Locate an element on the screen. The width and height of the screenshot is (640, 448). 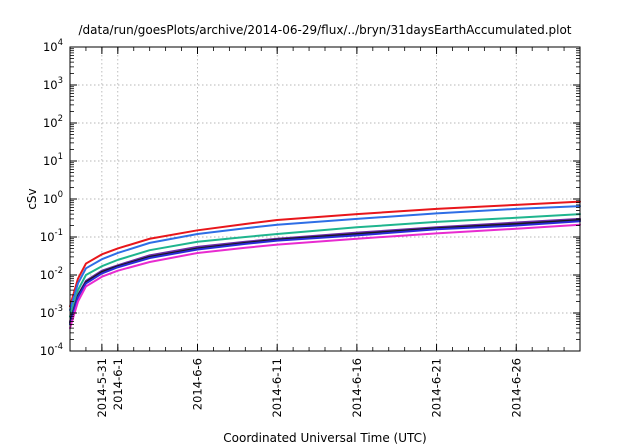
x-tick-label: 2014-6-21 is located at coordinates (437, 388).